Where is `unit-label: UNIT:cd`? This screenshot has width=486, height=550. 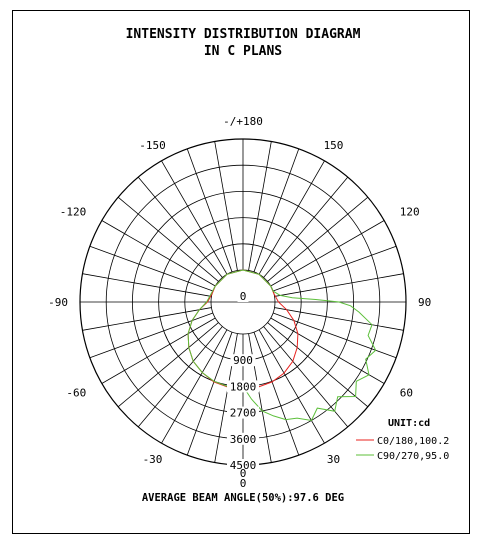 unit-label: UNIT:cd is located at coordinates (409, 423).